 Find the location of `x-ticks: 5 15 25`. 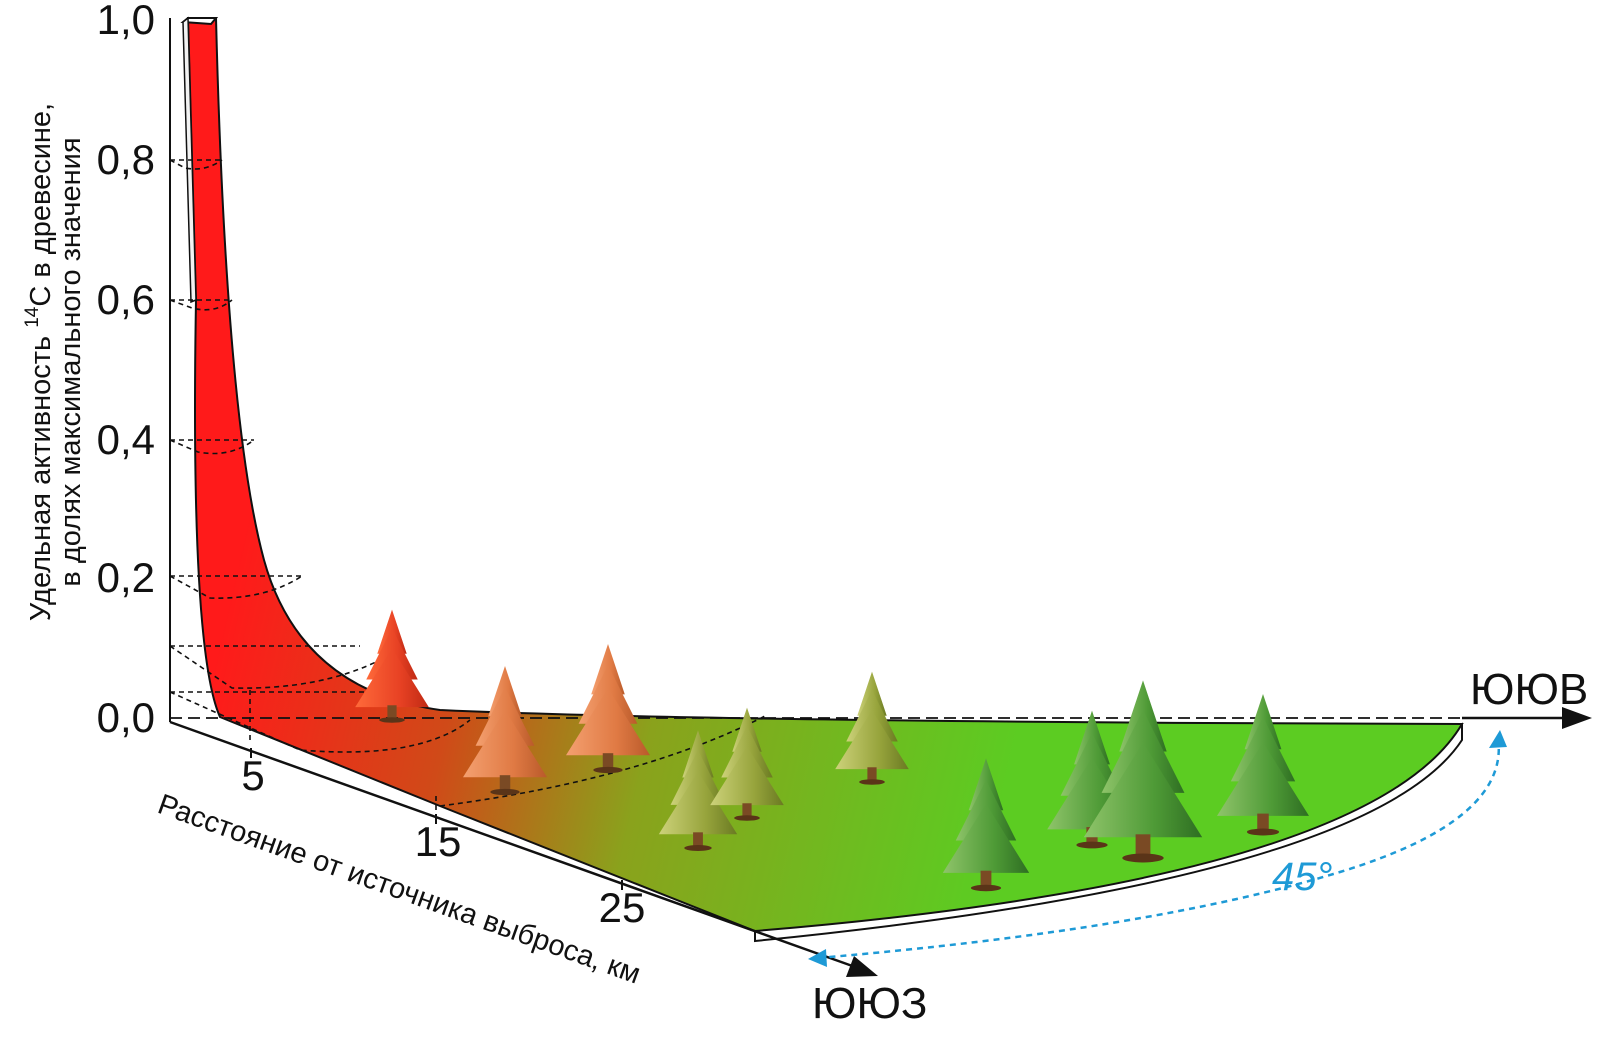

x-ticks: 5 15 25 is located at coordinates (443, 841).